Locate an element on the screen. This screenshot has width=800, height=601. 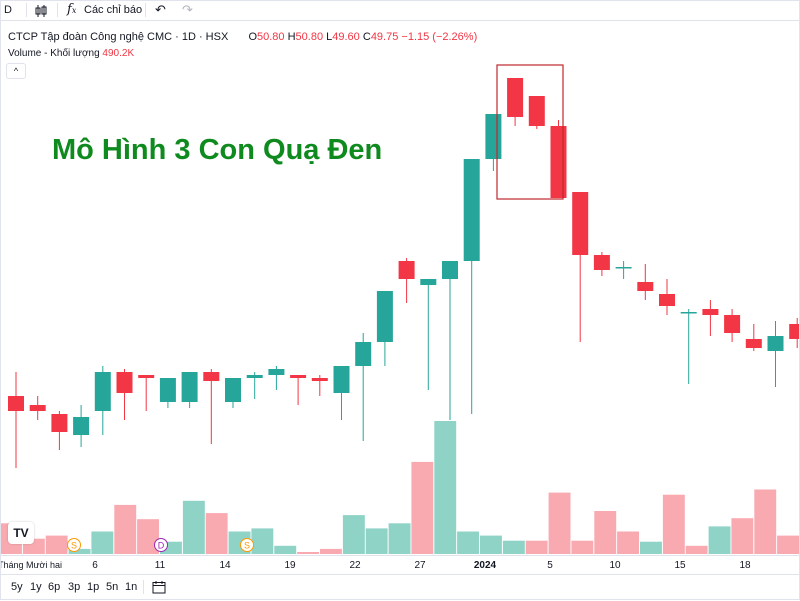
range-5y-button: 5y is located at coordinates (17, 587).